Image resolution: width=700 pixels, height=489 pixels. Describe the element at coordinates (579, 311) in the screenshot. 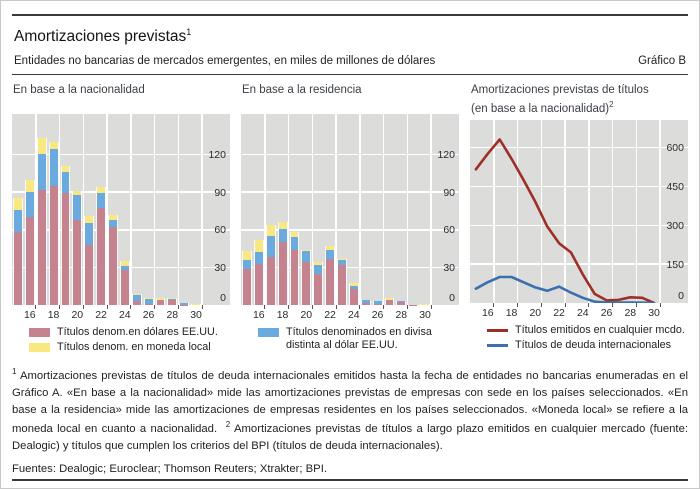

I see `x-axis-lineas: 16 18 20 22 24 26 28 30` at that location.